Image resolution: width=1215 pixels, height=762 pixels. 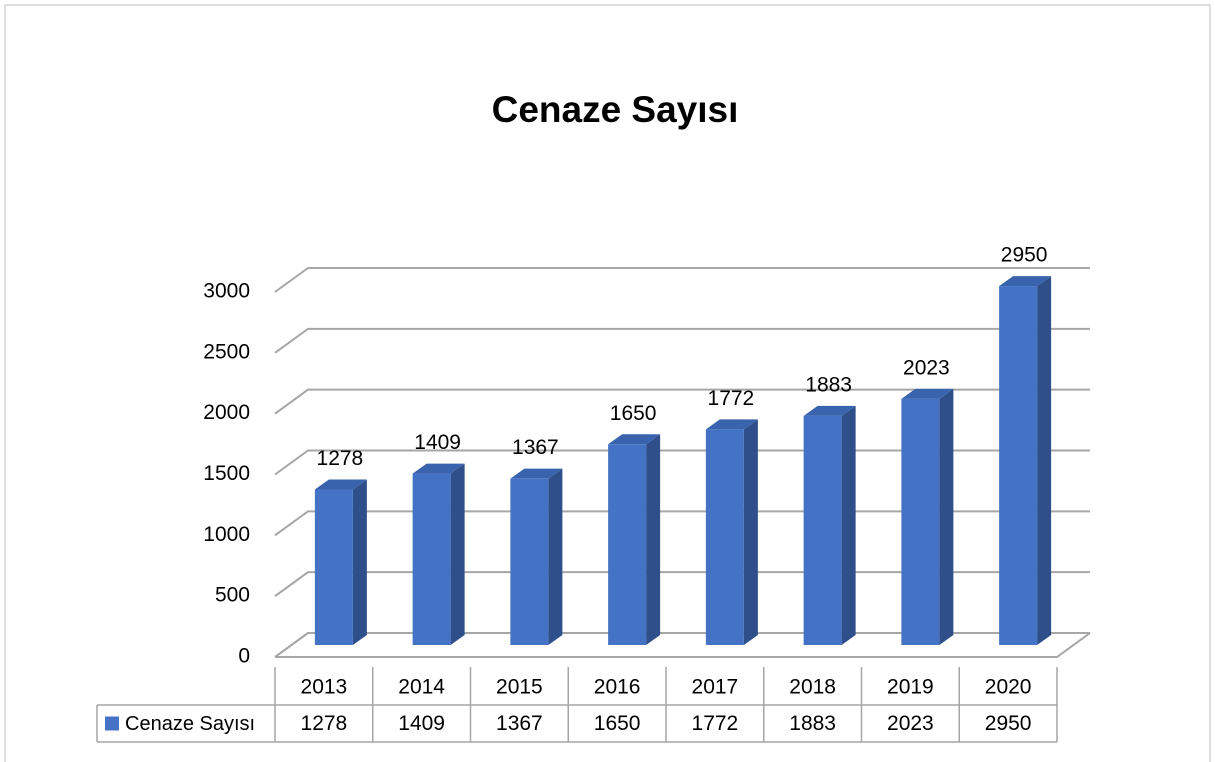 What do you see at coordinates (519, 723) in the screenshot?
I see `table-value: 1367` at bounding box center [519, 723].